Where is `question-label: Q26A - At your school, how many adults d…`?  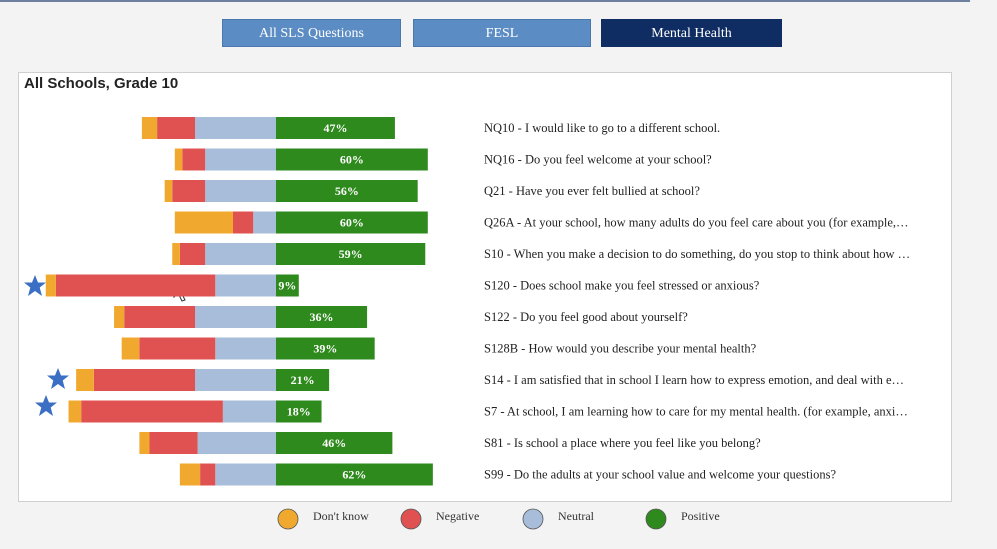
question-label: Q26A - At your school, how many adults d… is located at coordinates (696, 222).